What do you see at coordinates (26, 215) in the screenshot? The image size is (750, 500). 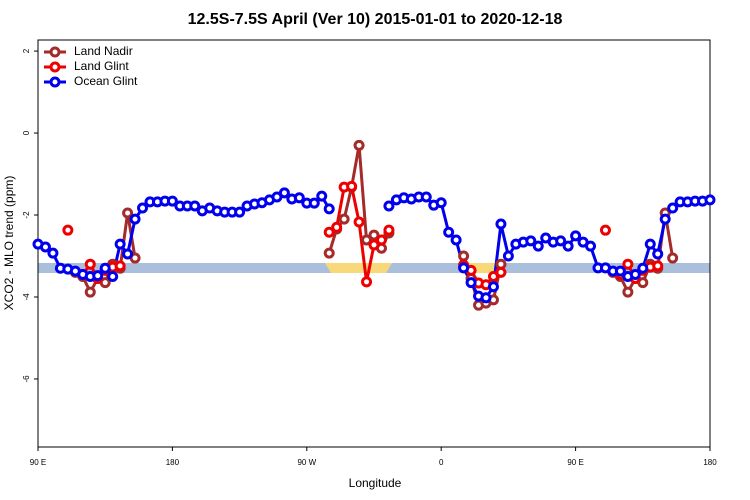 I see `y-tick-label: -2` at bounding box center [26, 215].